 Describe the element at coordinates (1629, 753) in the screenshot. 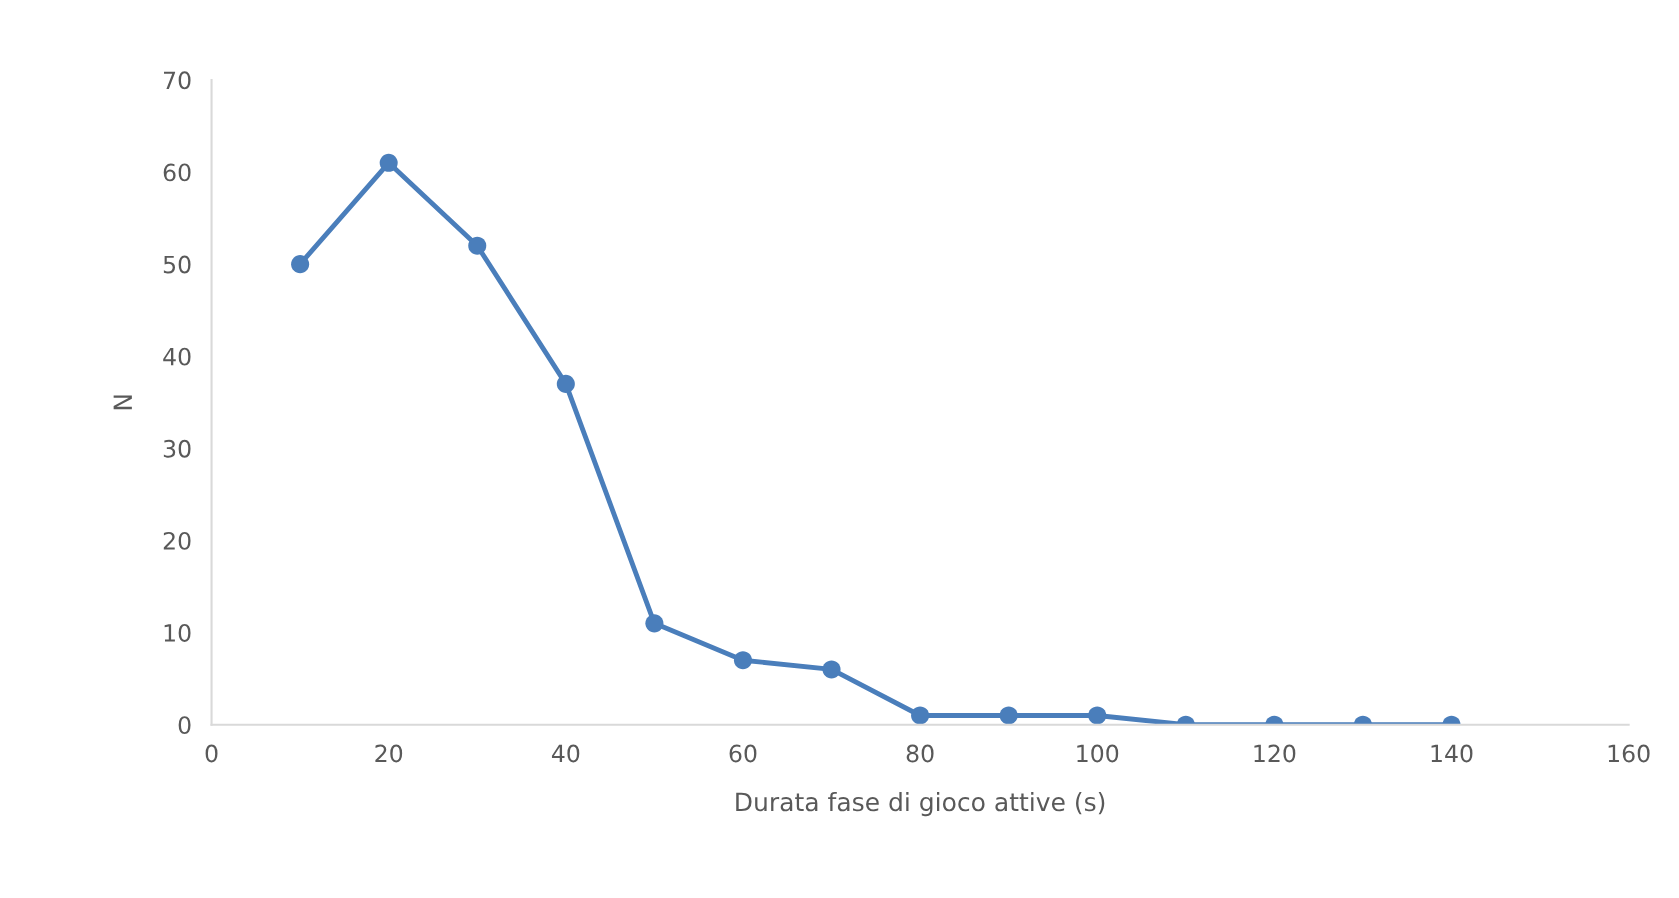

I see `x-tick-label: 160` at that location.